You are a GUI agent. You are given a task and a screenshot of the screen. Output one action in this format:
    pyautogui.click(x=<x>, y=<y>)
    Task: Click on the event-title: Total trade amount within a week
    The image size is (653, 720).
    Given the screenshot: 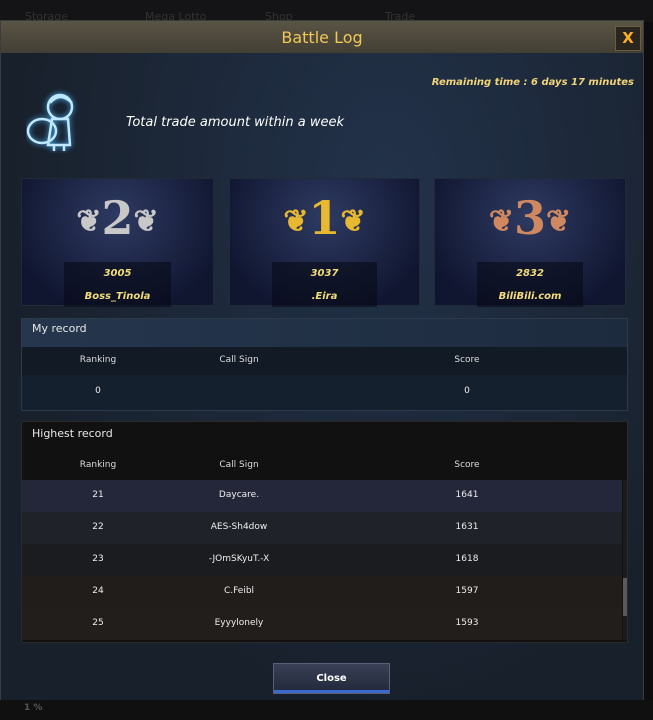 What is the action you would take?
    pyautogui.click(x=235, y=122)
    